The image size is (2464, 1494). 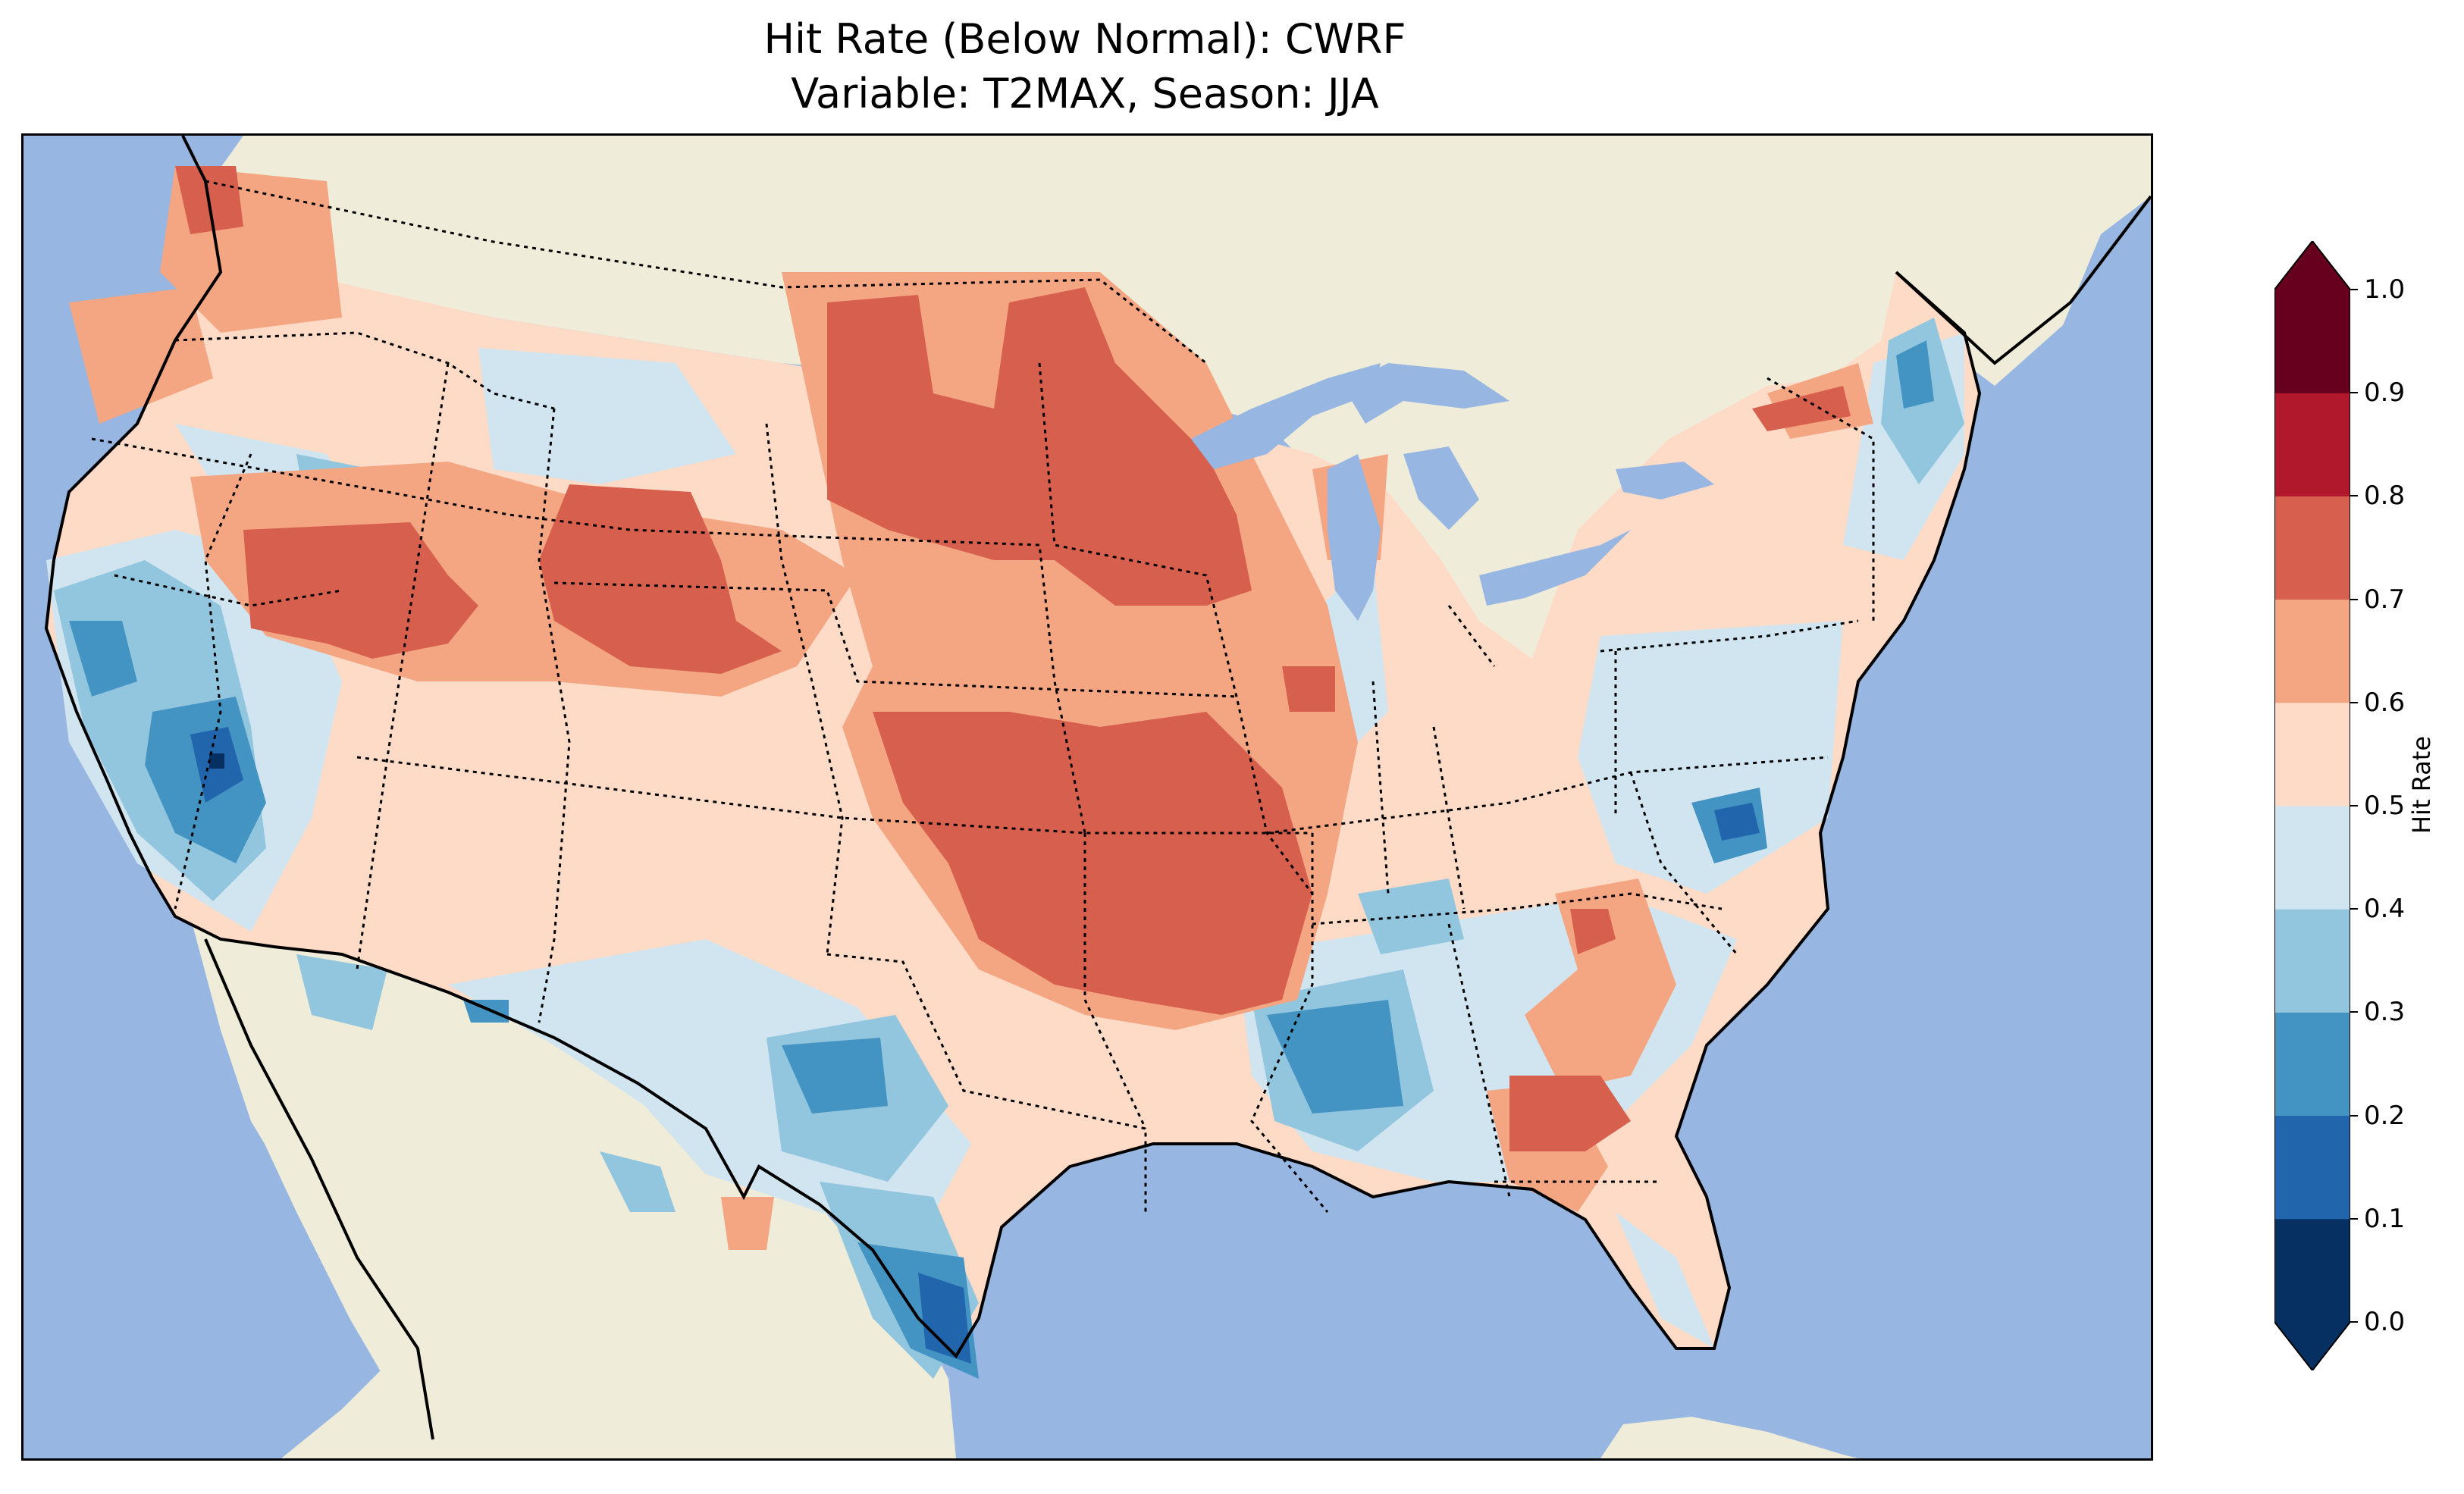 I want to click on colorbar-tick-label: 0.1, so click(x=2385, y=1218).